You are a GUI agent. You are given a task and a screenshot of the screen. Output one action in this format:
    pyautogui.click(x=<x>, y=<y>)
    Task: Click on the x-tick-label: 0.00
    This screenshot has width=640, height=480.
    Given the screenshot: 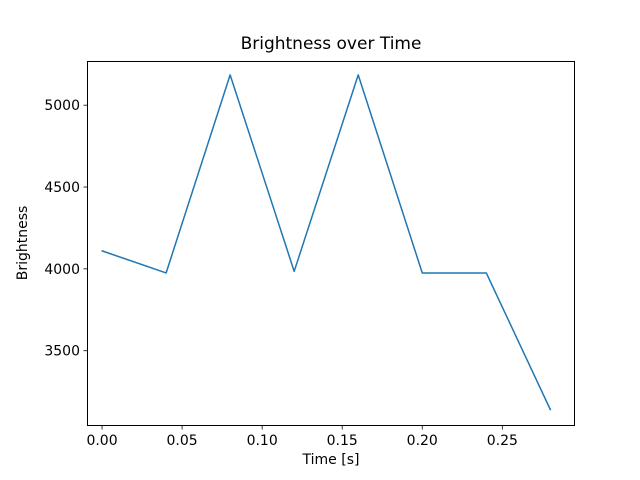 What is the action you would take?
    pyautogui.click(x=101, y=441)
    